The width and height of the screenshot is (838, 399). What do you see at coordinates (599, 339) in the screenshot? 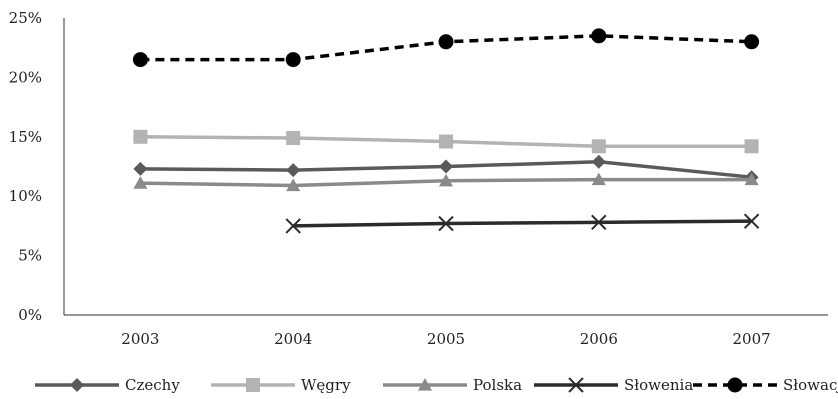
I see `x-tick-label: 2006` at bounding box center [599, 339].